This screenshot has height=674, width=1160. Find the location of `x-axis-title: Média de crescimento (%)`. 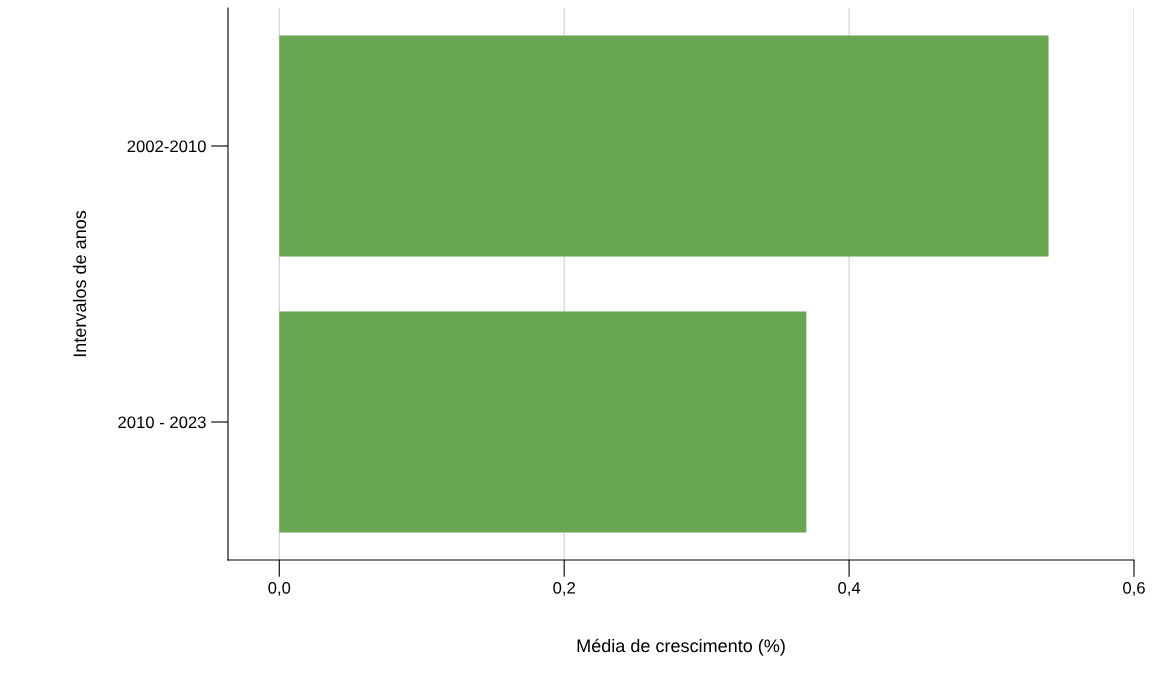

x-axis-title: Média de crescimento (%) is located at coordinates (681, 647).